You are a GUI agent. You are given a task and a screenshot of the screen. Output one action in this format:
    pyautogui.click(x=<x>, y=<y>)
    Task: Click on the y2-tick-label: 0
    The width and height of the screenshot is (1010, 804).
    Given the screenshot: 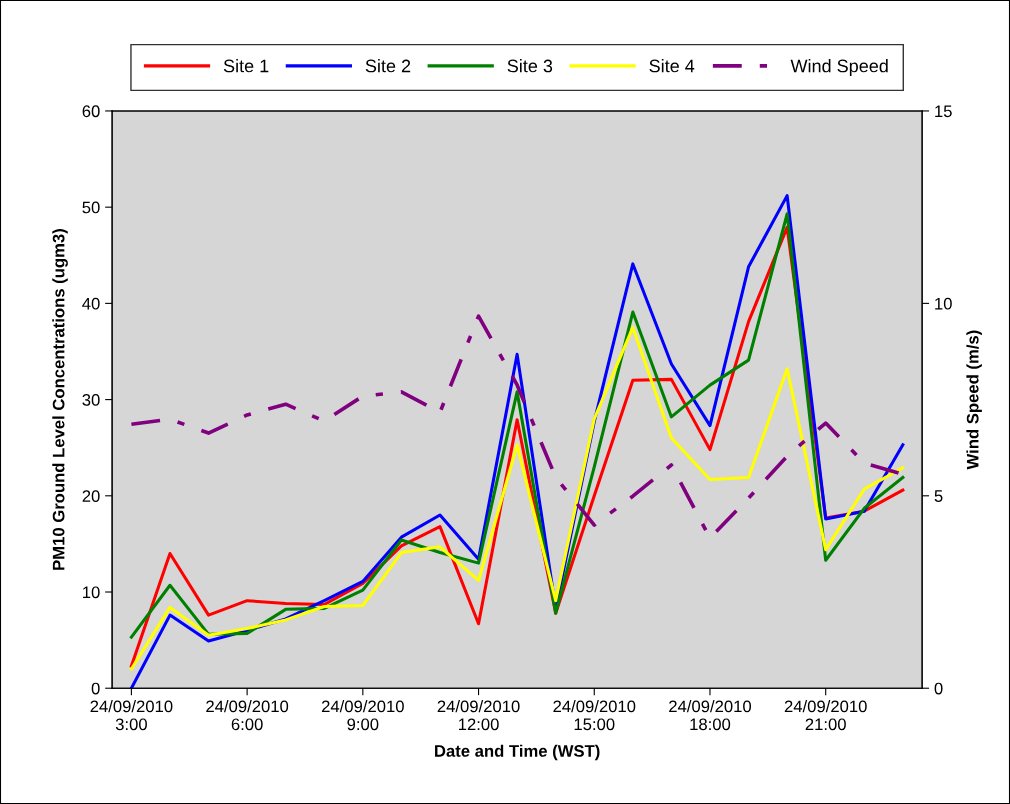 What is the action you would take?
    pyautogui.click(x=938, y=688)
    